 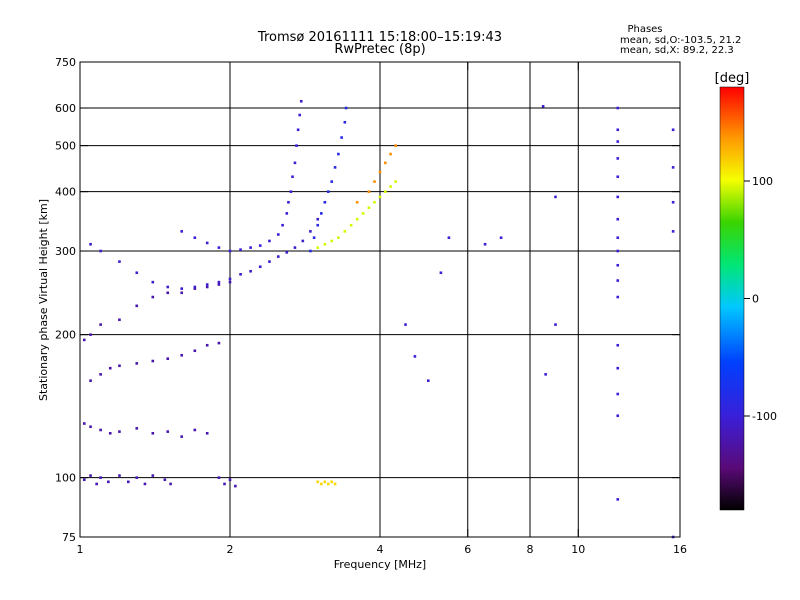 I want to click on colorbar-tick-label: -100, so click(x=764, y=416).